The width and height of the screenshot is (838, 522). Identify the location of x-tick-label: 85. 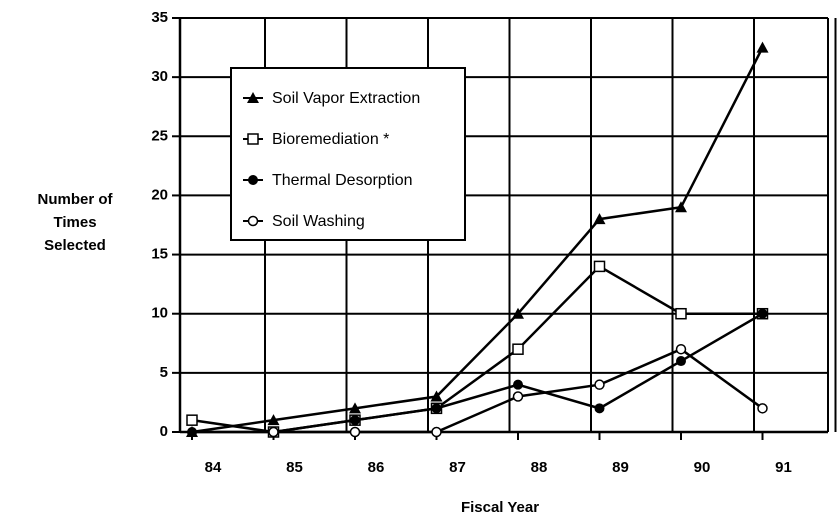
(294, 467).